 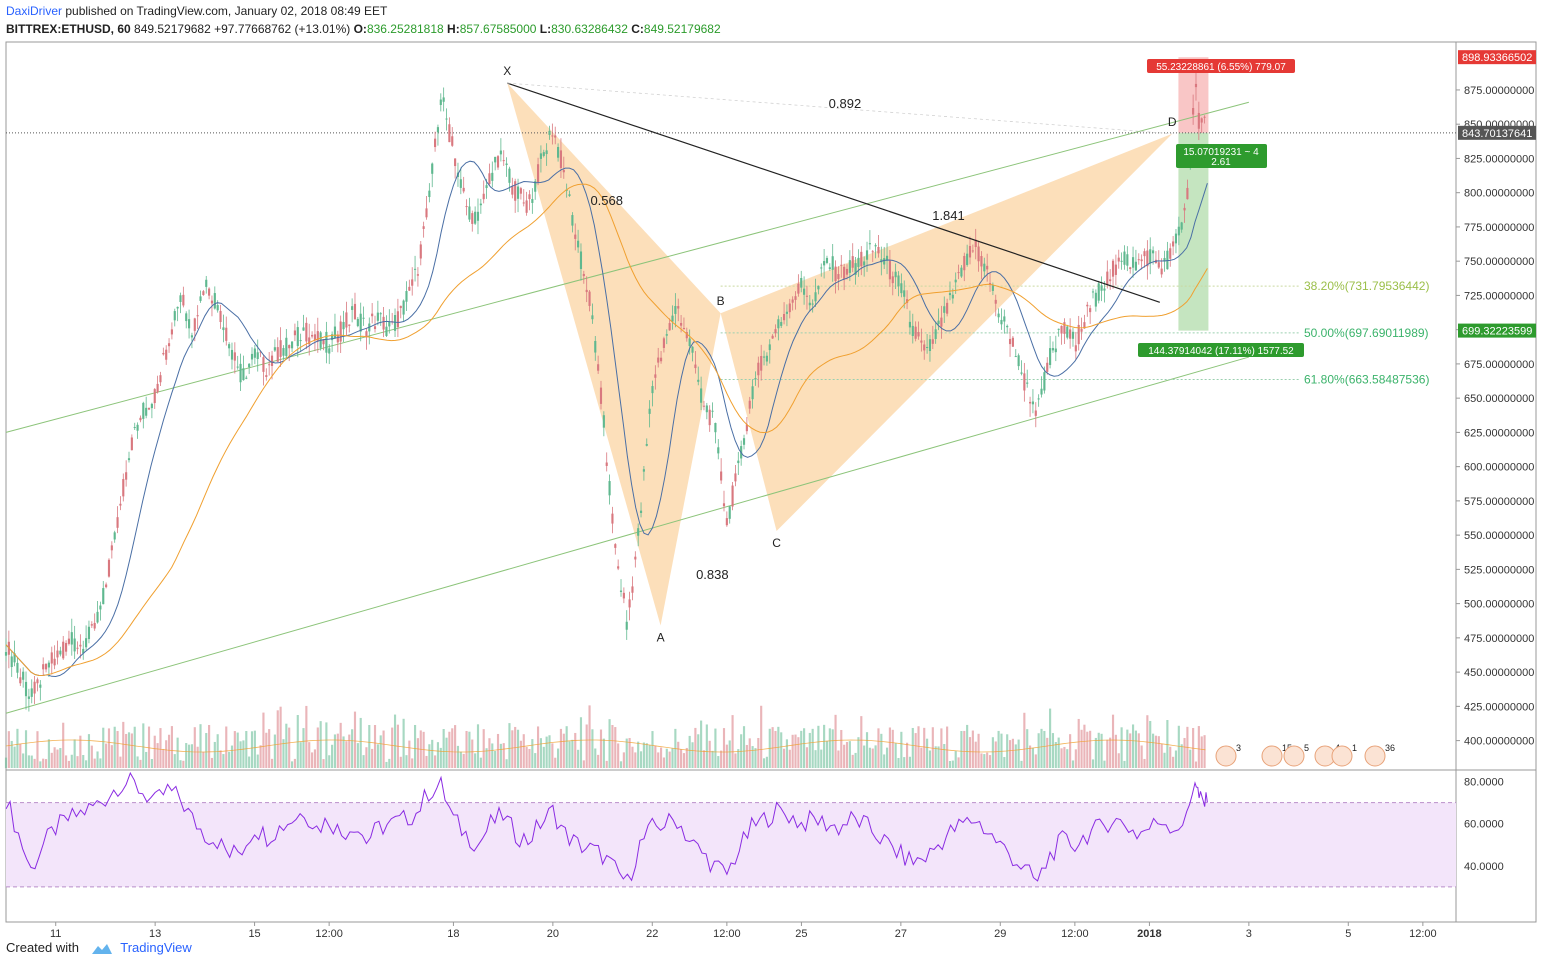 I want to click on time-tick-label: 20, so click(x=553, y=934).